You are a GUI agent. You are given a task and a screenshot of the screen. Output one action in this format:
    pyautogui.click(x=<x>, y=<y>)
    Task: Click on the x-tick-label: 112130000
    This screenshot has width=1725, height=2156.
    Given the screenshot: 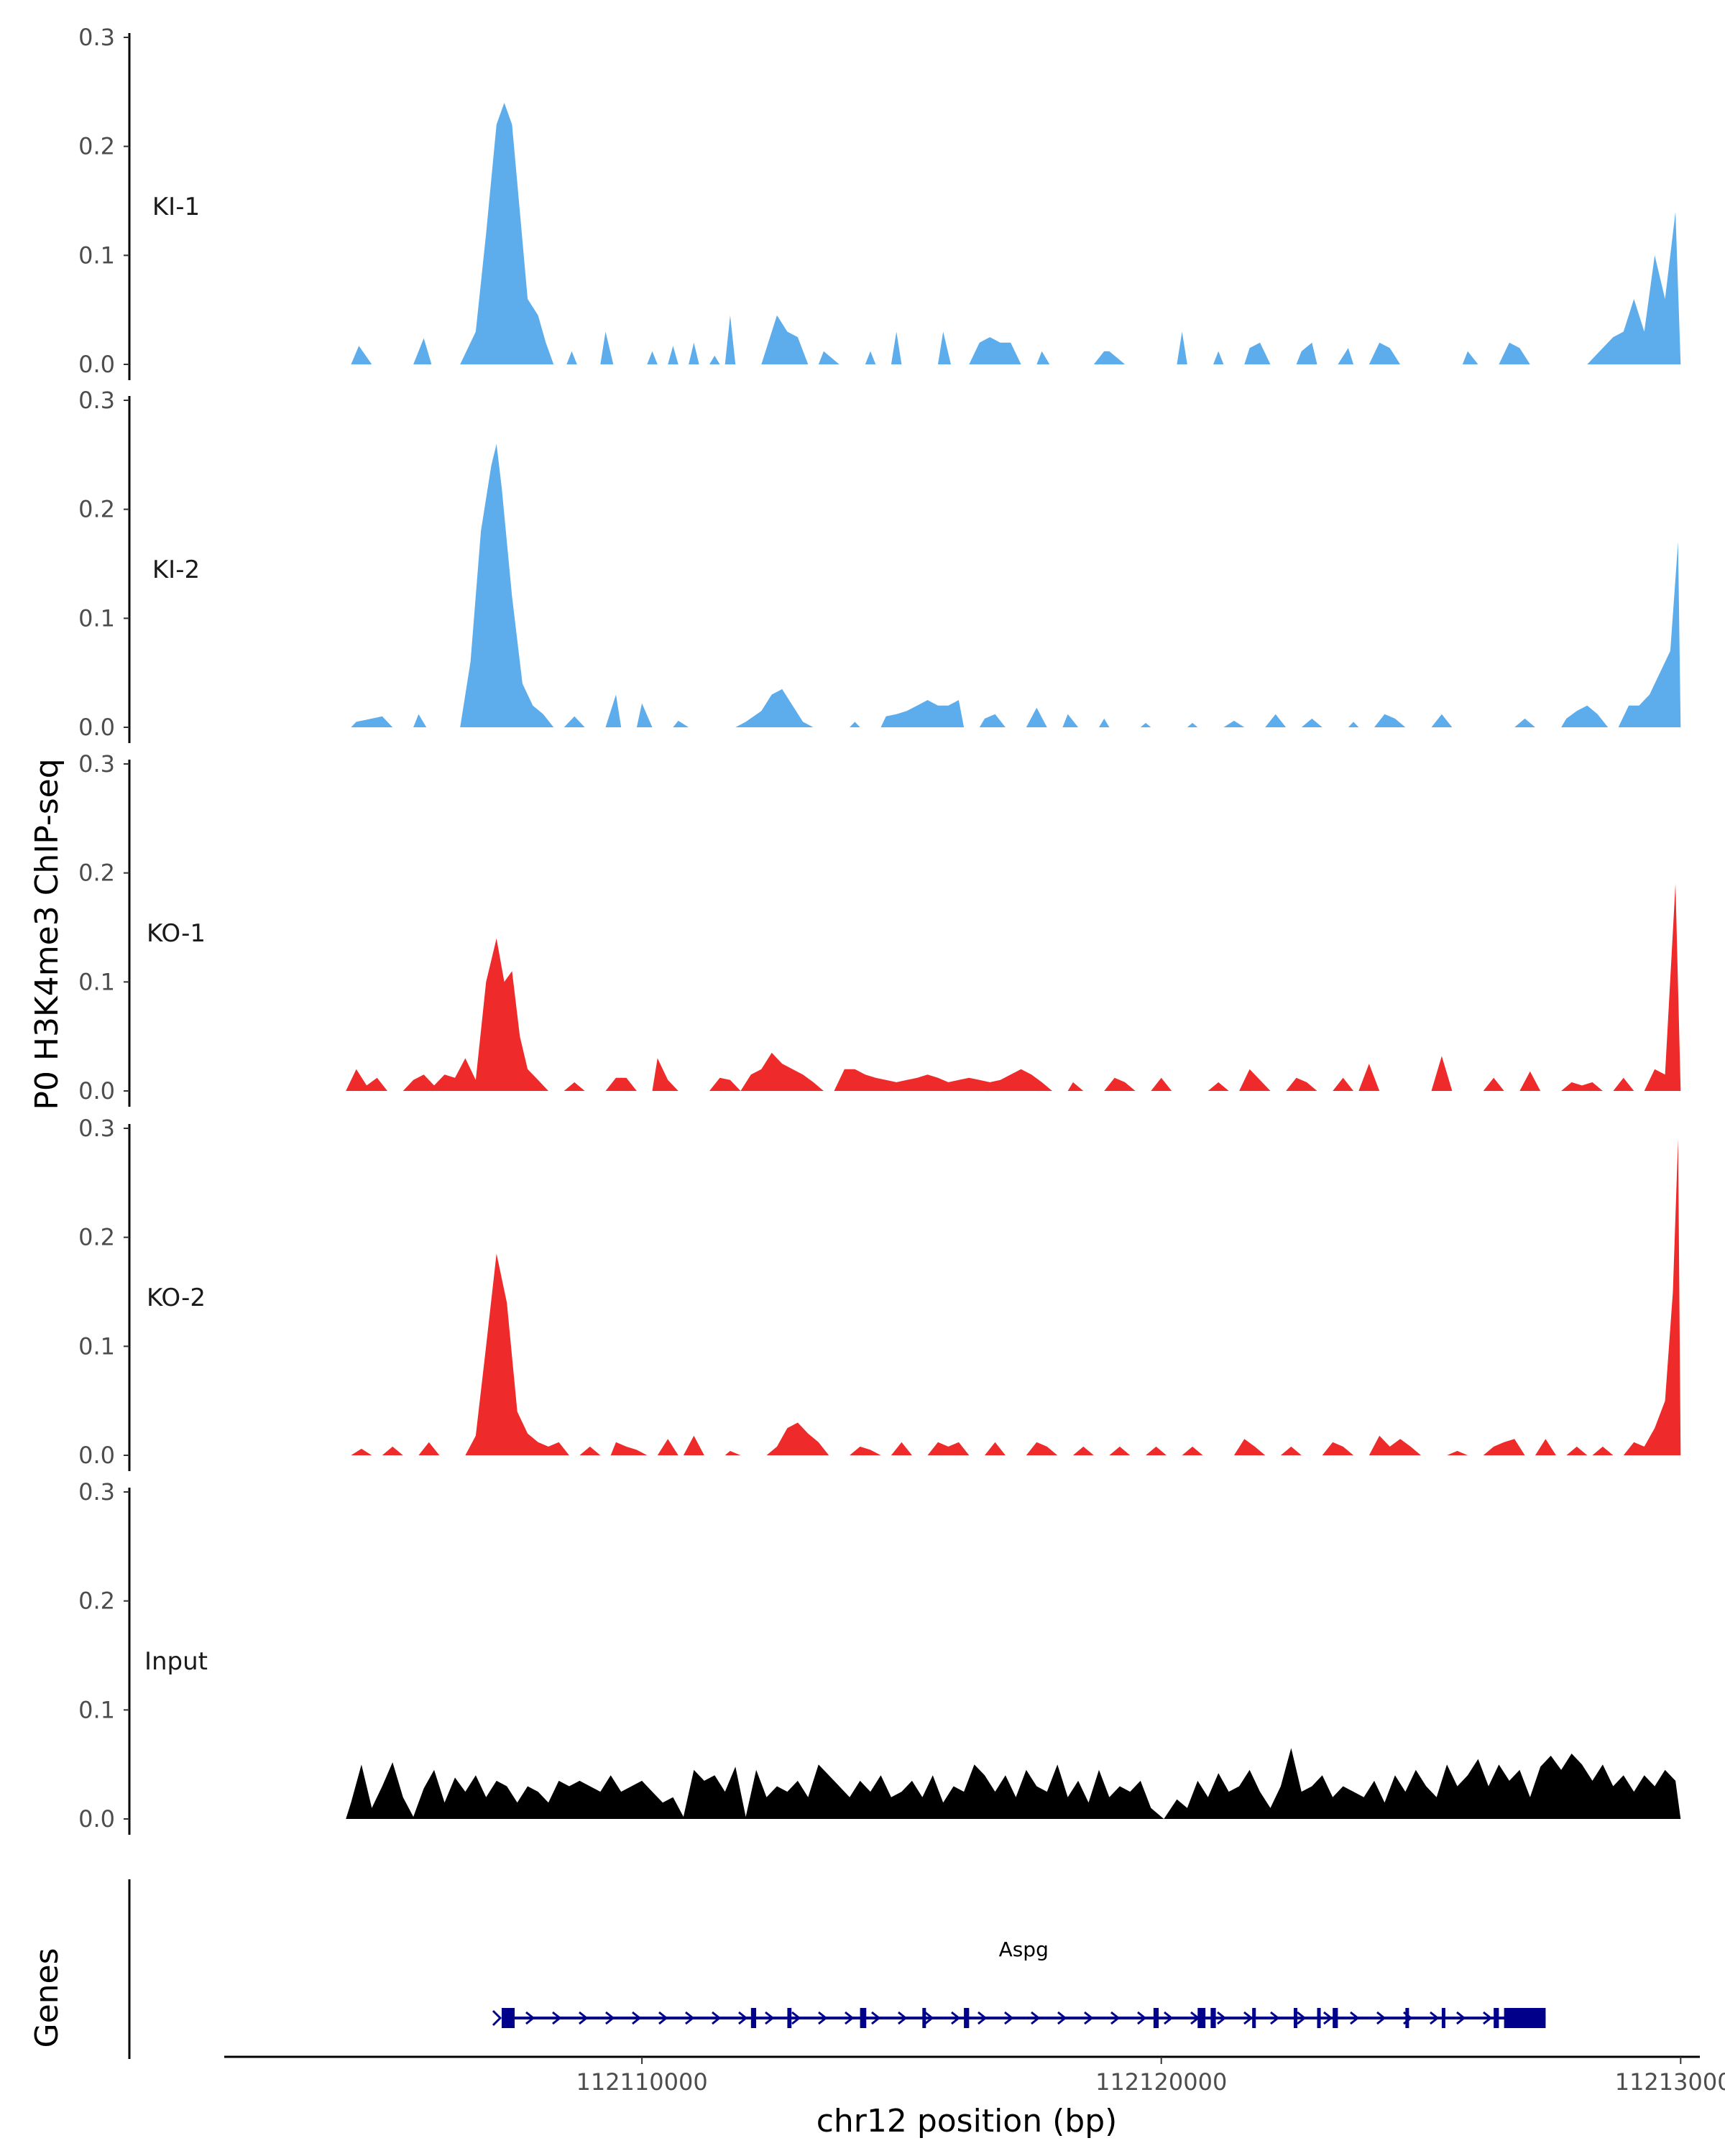 What is the action you would take?
    pyautogui.click(x=1670, y=2082)
    